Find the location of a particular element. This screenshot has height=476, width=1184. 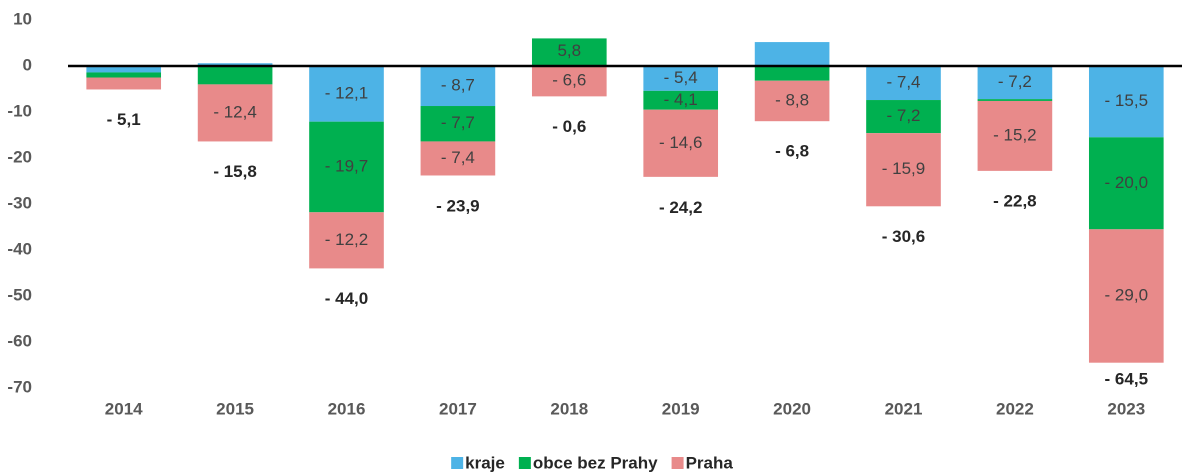

x-tick-label: 2019 is located at coordinates (681, 408).